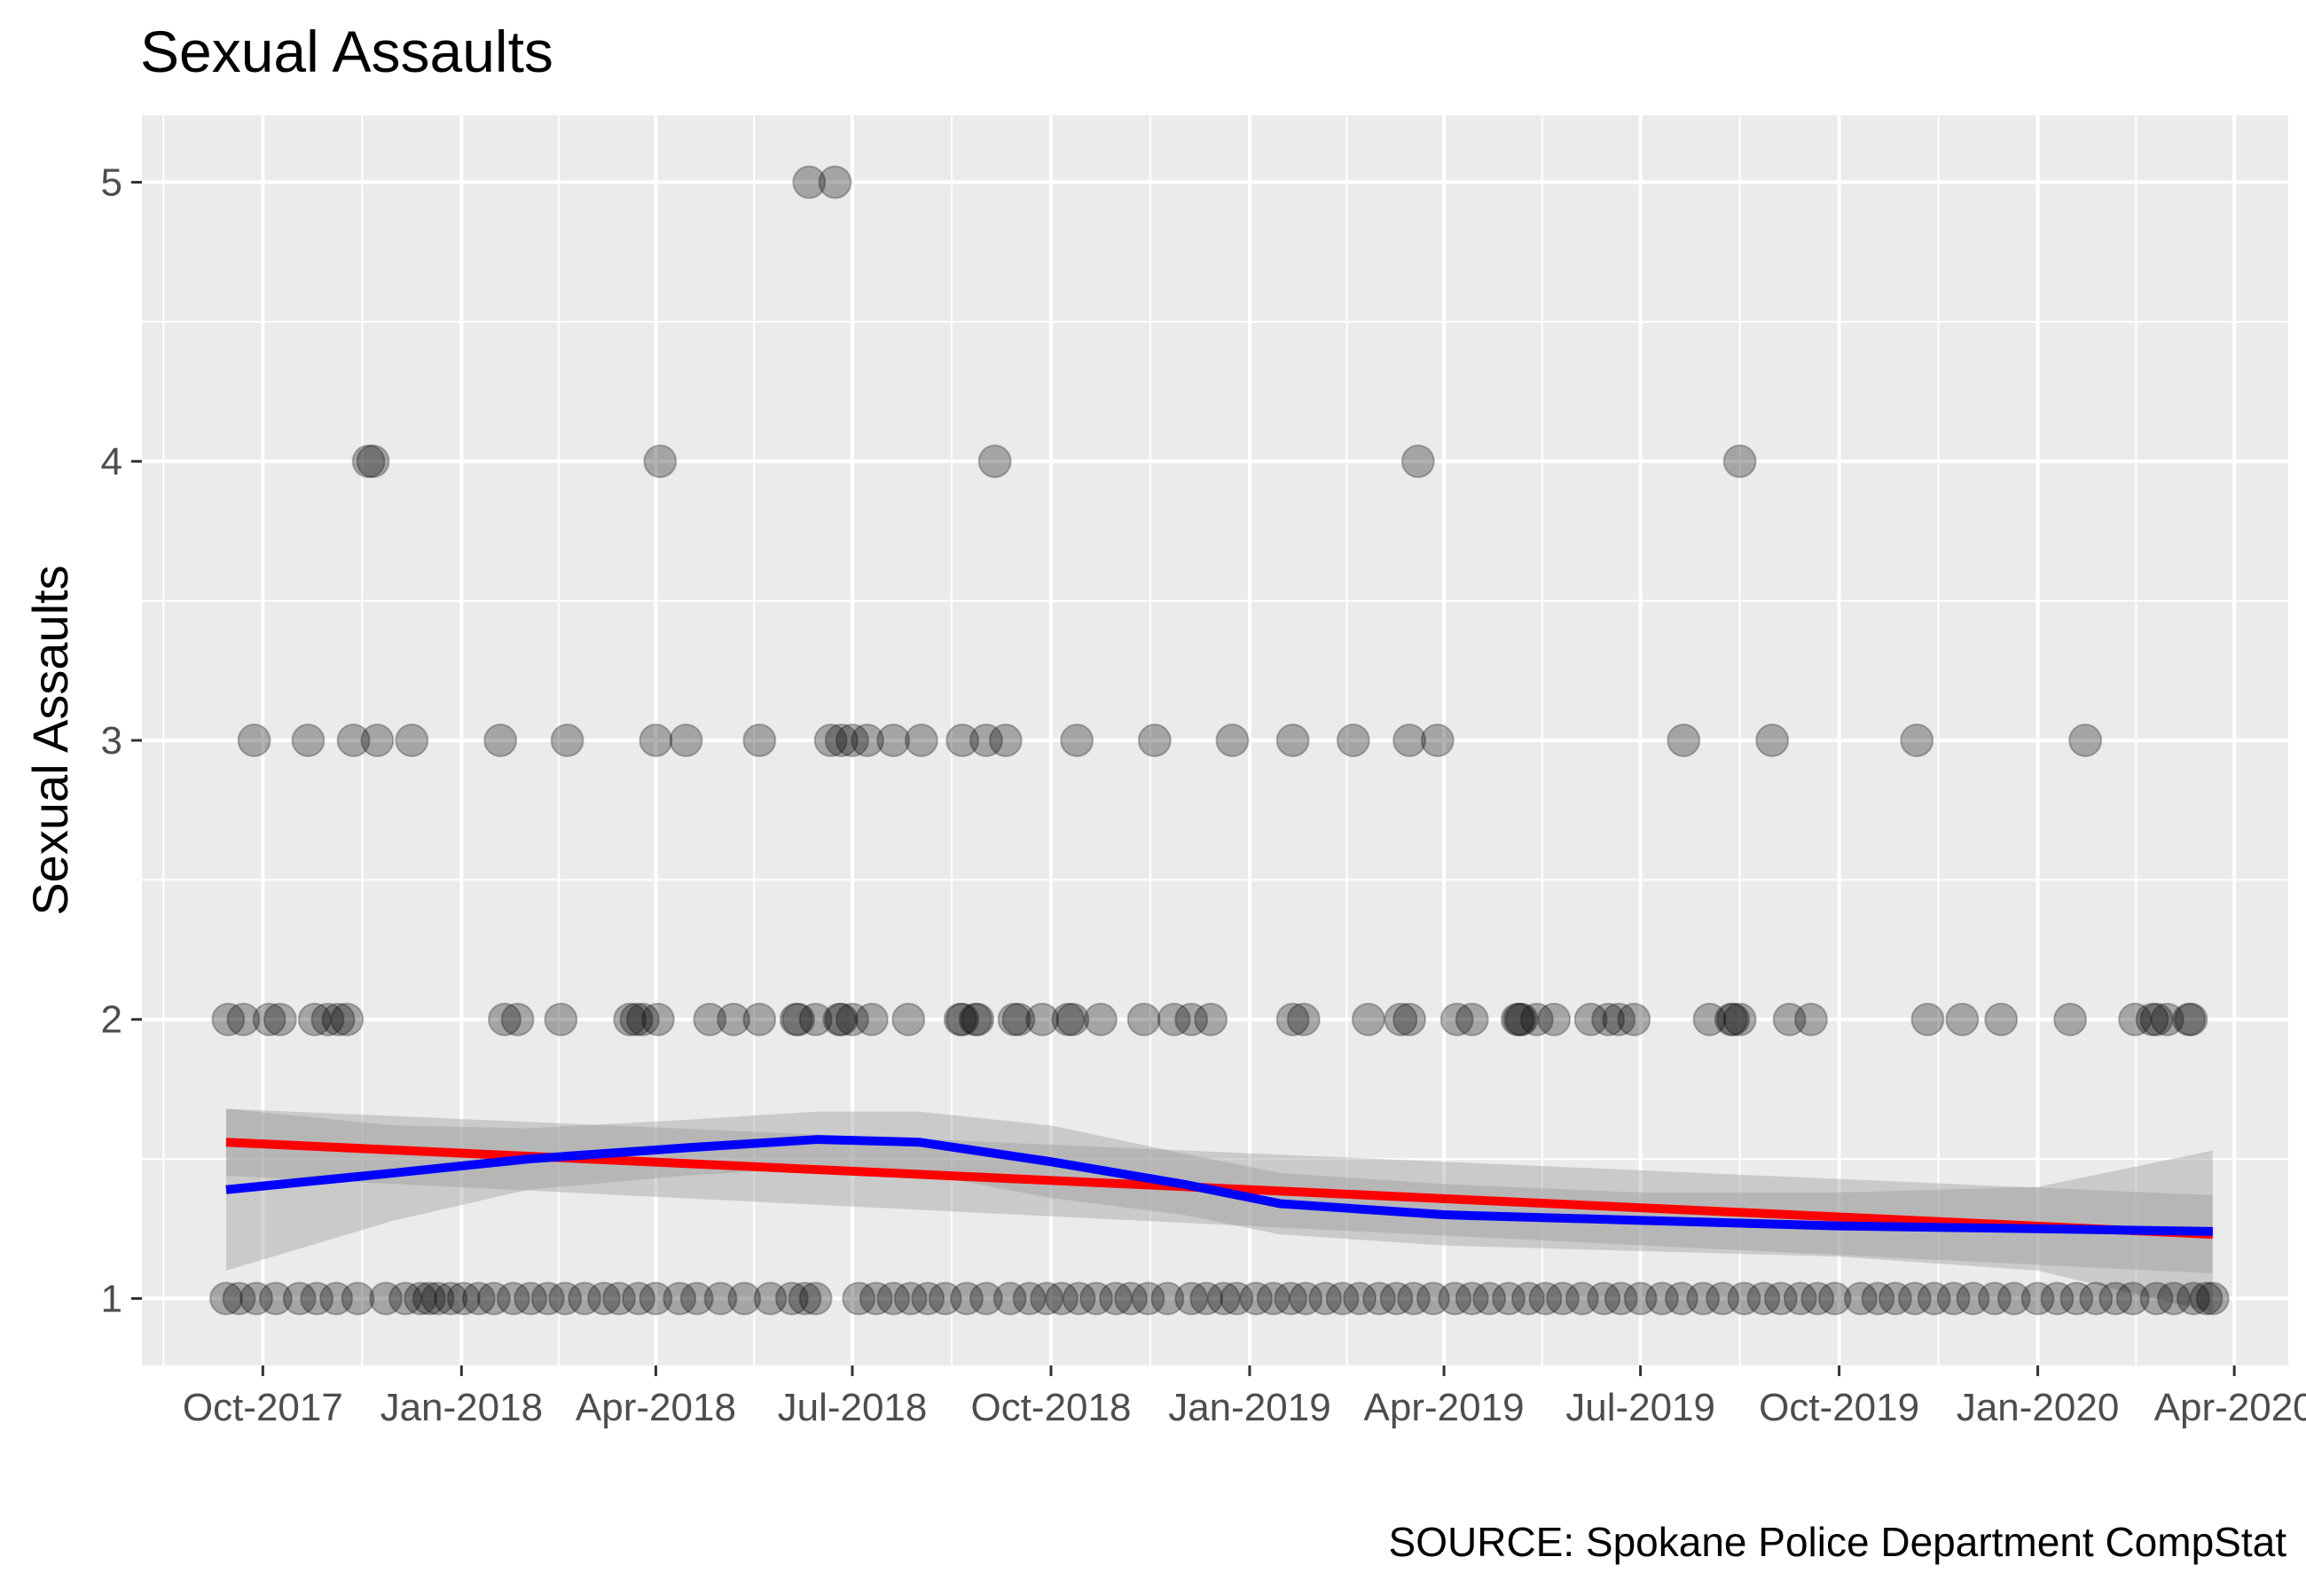  What do you see at coordinates (1444, 1407) in the screenshot?
I see `x-tick-label: Apr-2019` at bounding box center [1444, 1407].